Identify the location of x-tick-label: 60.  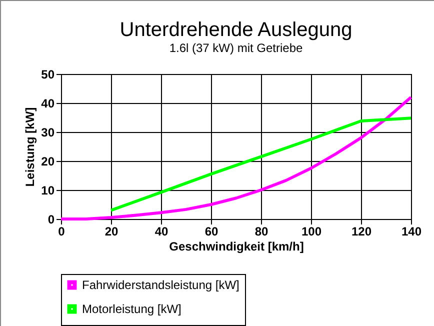
(211, 231).